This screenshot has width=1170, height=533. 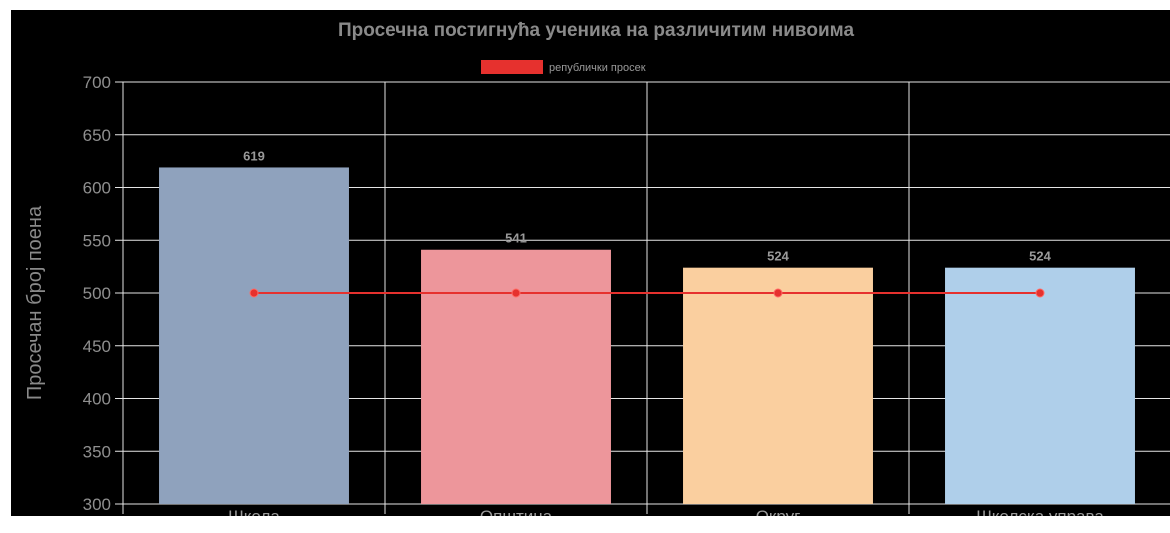 I want to click on y-tick-label: 300, so click(x=97, y=504).